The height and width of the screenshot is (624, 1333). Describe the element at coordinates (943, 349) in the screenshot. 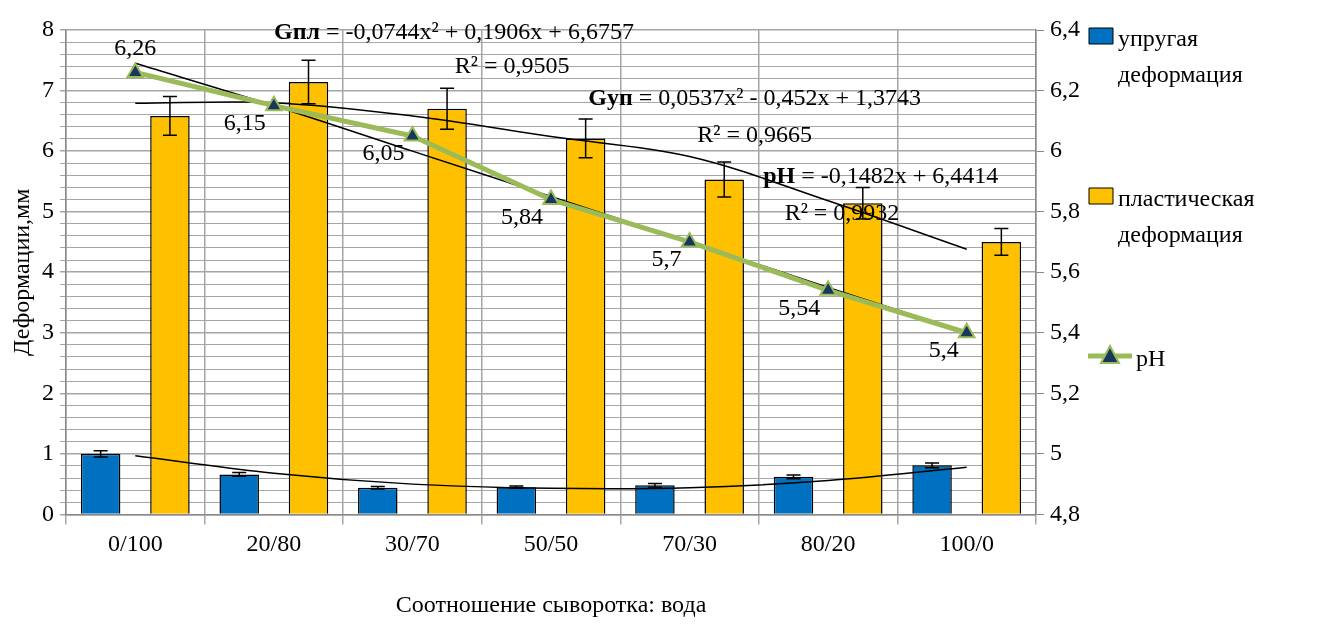

I see `data-label: 5,4` at that location.